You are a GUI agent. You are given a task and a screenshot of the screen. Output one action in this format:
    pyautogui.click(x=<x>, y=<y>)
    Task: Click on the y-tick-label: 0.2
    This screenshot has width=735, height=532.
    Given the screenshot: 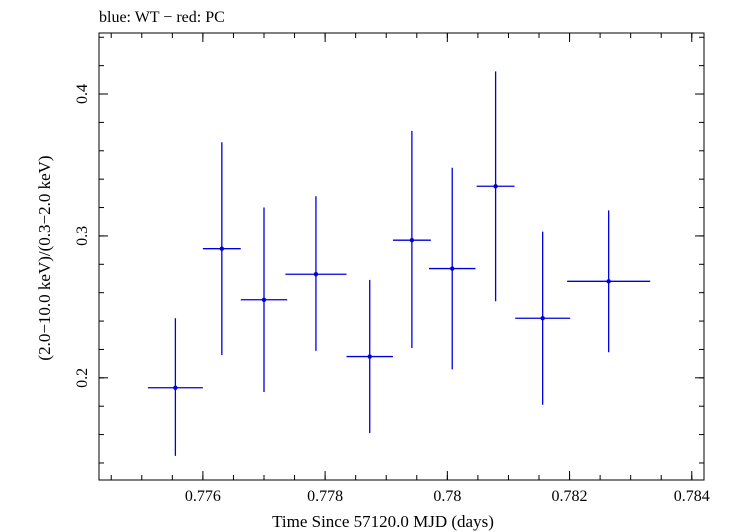 What is the action you would take?
    pyautogui.click(x=82, y=378)
    